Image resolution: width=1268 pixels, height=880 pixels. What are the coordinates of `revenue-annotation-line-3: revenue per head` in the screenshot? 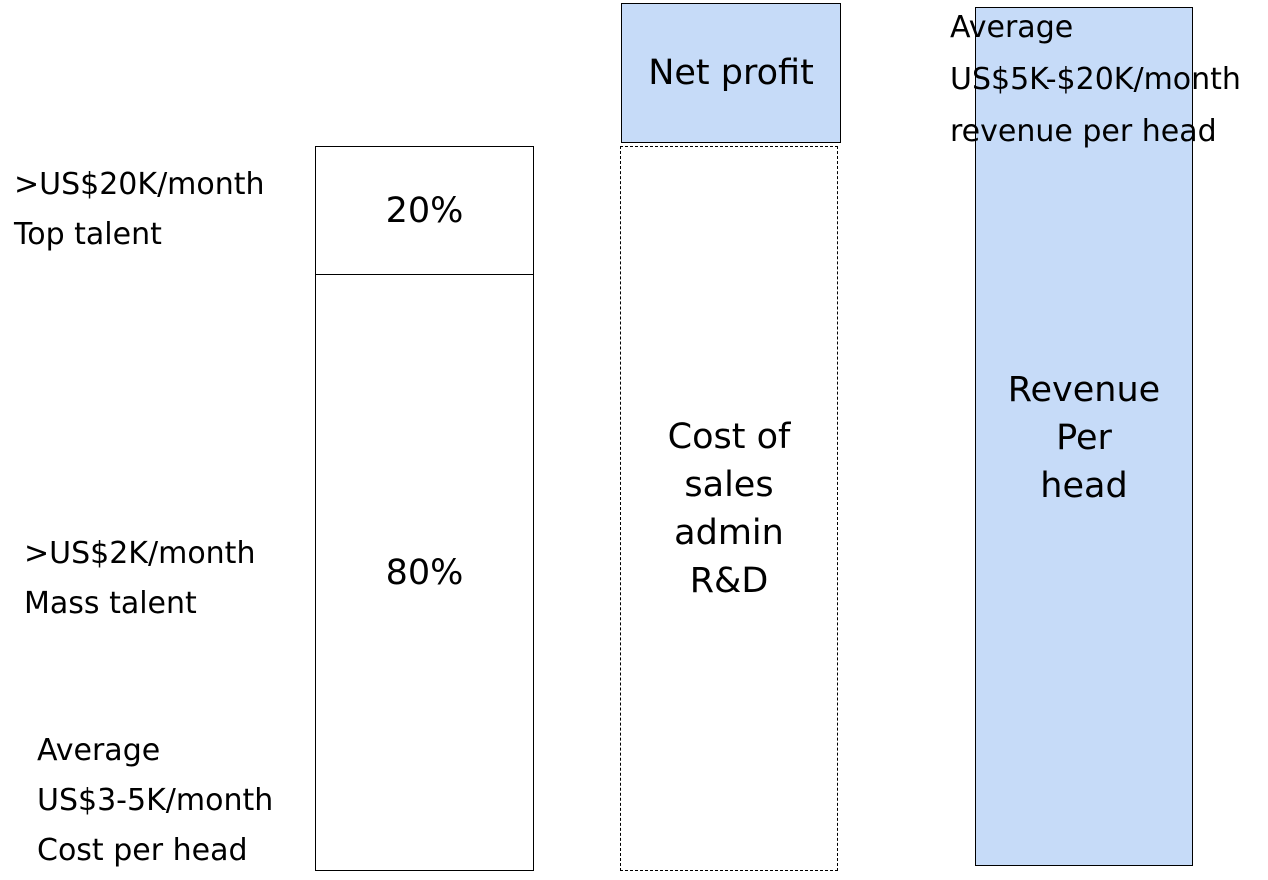 It's located at (1083, 131).